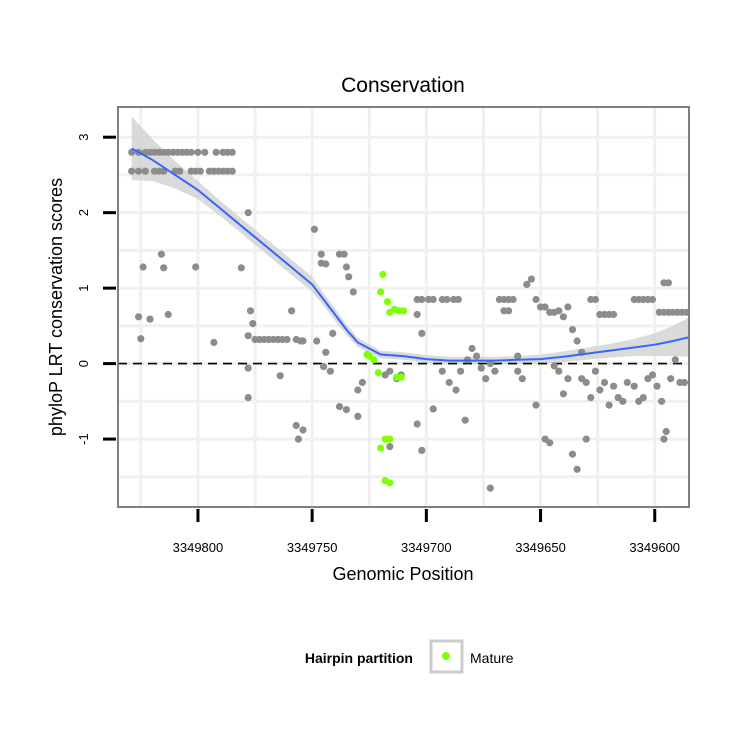 This screenshot has height=755, width=750. Describe the element at coordinates (83, 363) in the screenshot. I see `y-tick-label: 0` at that location.